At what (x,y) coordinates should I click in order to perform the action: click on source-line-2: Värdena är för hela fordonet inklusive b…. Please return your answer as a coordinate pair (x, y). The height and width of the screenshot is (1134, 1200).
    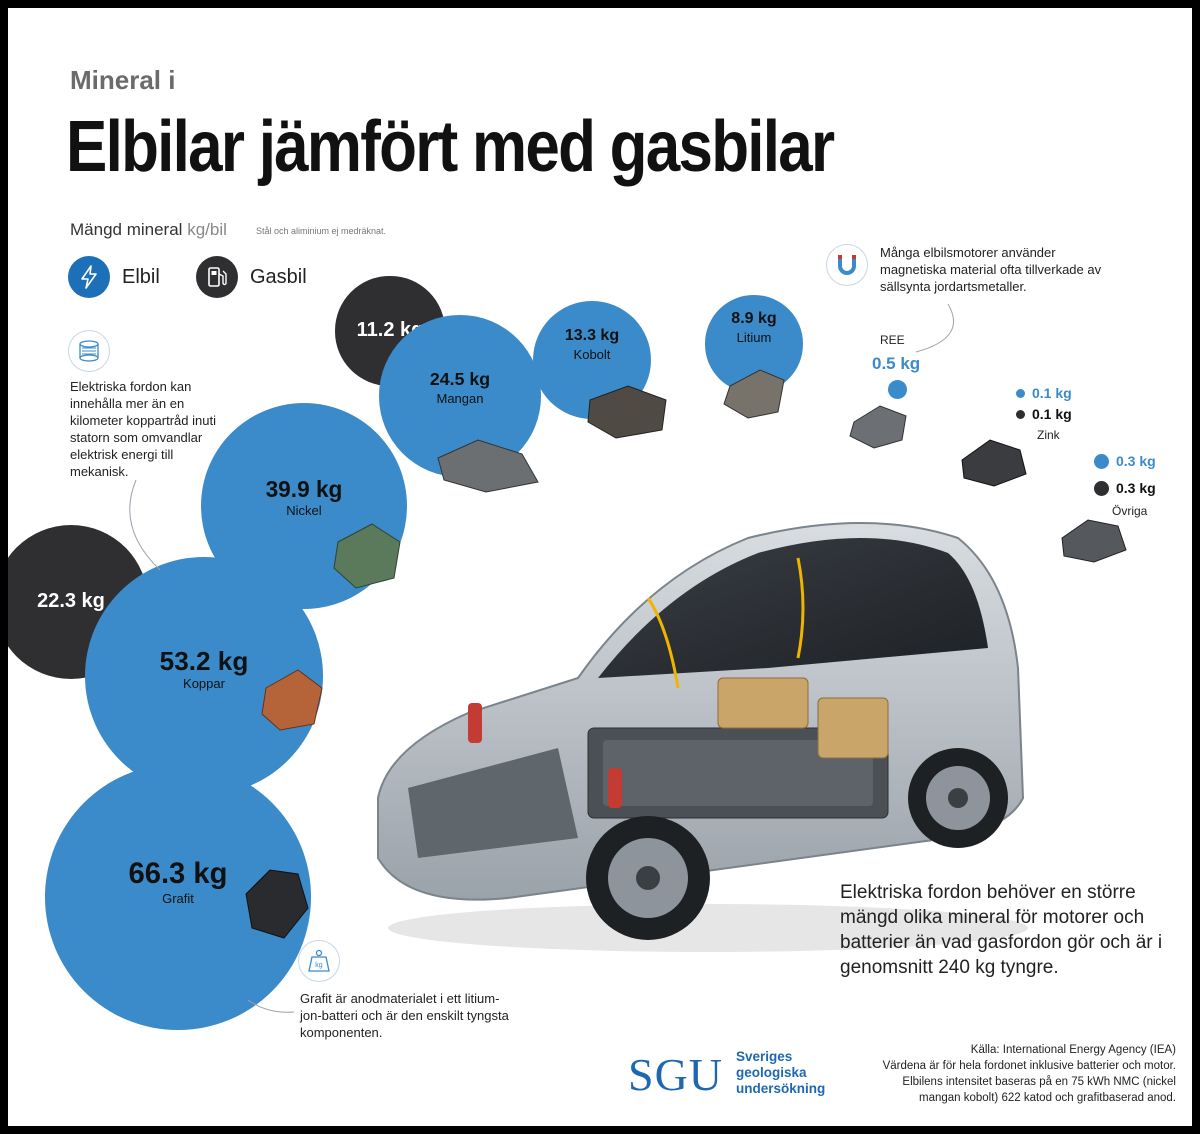
    Looking at the image, I should click on (1029, 1066).